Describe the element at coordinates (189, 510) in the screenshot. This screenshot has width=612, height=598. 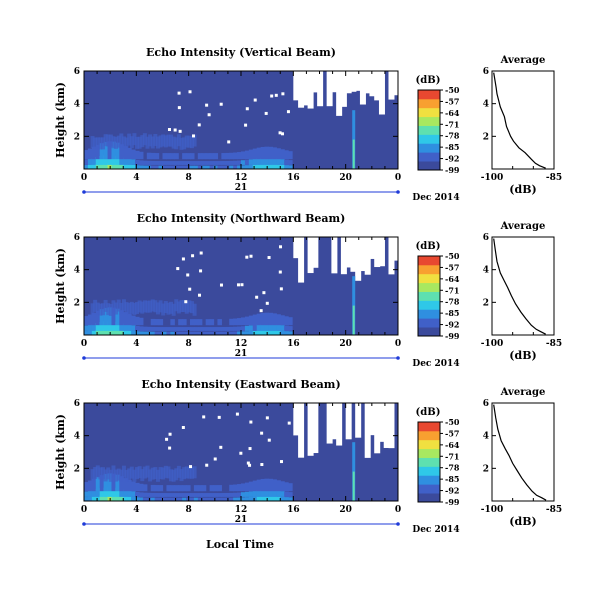
I see `x-tick-label: 8` at that location.